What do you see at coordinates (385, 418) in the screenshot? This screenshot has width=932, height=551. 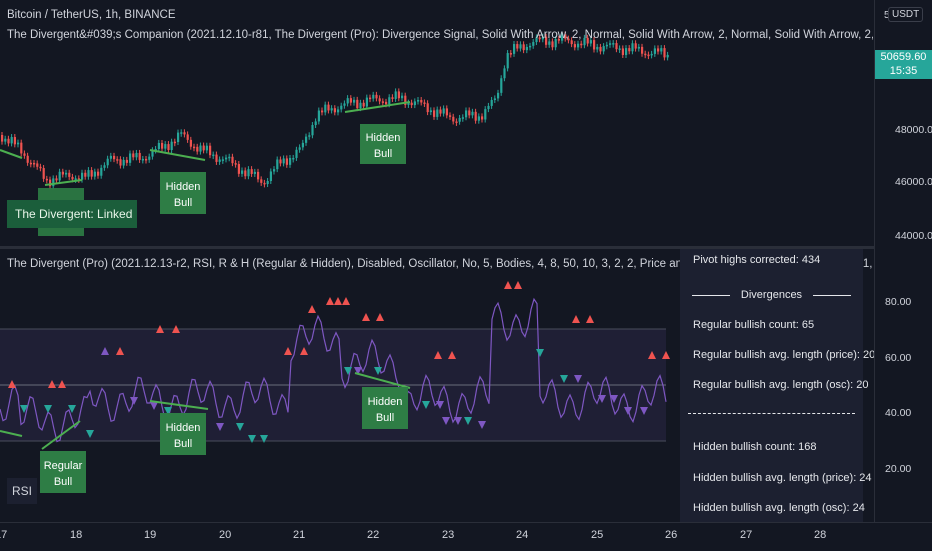 I see `label-text: Bull` at bounding box center [385, 418].